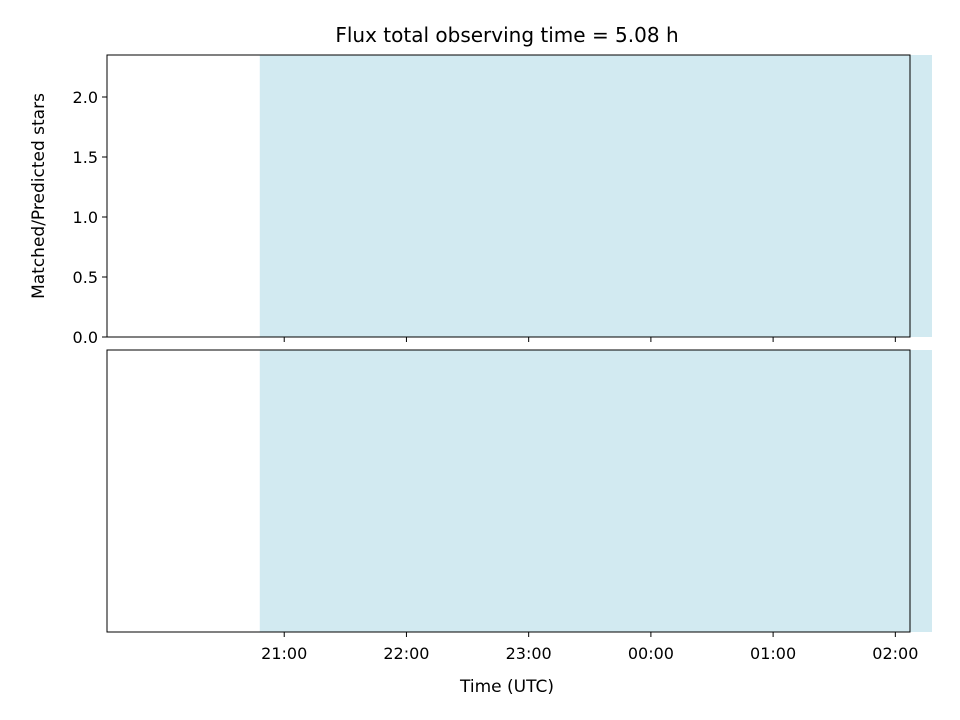  What do you see at coordinates (85, 337) in the screenshot?
I see `y-tick-label: 0.0` at bounding box center [85, 337].